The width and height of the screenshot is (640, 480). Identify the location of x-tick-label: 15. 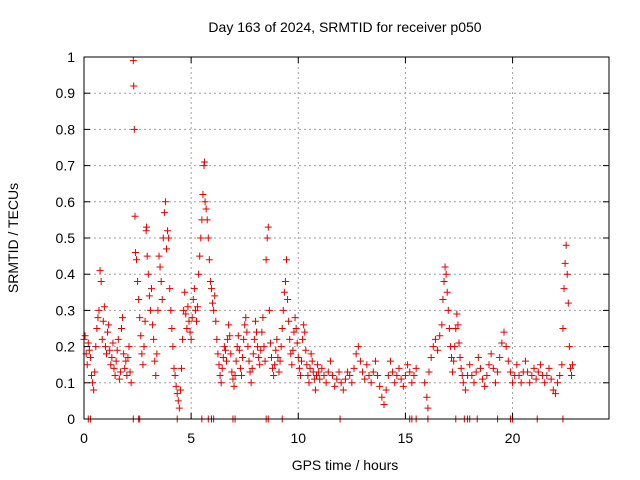
(406, 438).